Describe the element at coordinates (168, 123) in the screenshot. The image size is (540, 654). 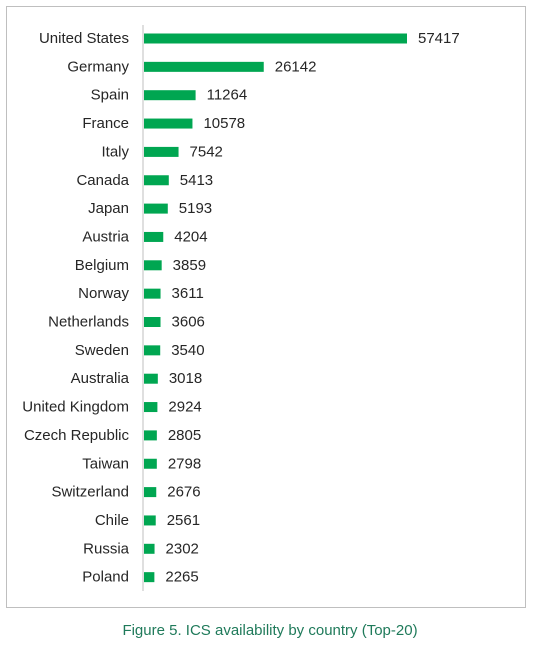
I see `bar-france` at that location.